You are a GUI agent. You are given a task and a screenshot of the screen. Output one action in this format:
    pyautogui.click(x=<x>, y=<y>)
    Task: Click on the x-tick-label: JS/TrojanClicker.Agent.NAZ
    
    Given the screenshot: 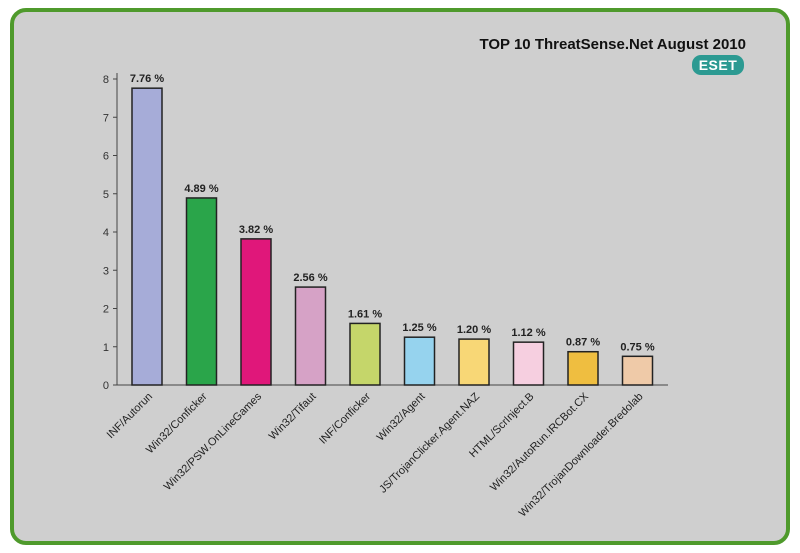 What is the action you would take?
    pyautogui.click(x=429, y=442)
    